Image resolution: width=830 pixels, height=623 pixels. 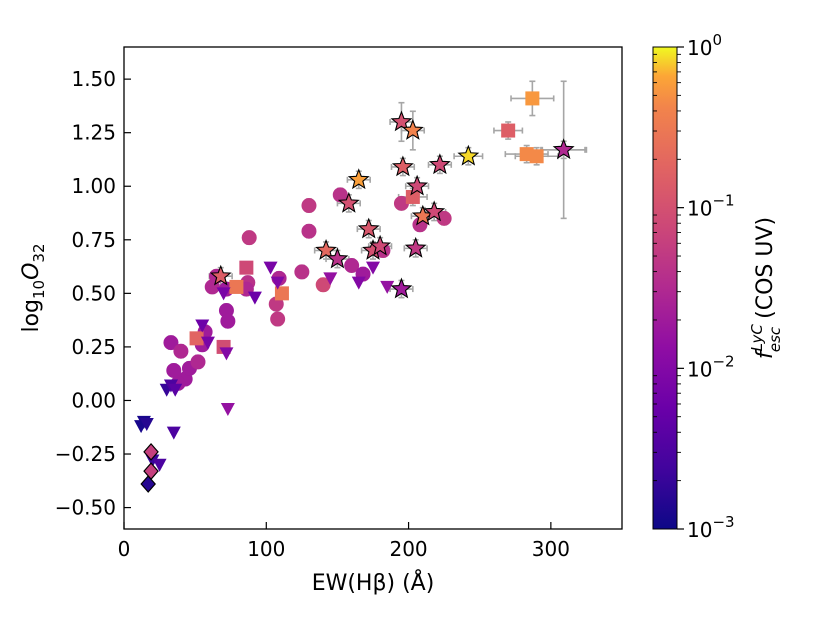 I want to click on y-tick-label: −0.25, so click(x=85, y=454).